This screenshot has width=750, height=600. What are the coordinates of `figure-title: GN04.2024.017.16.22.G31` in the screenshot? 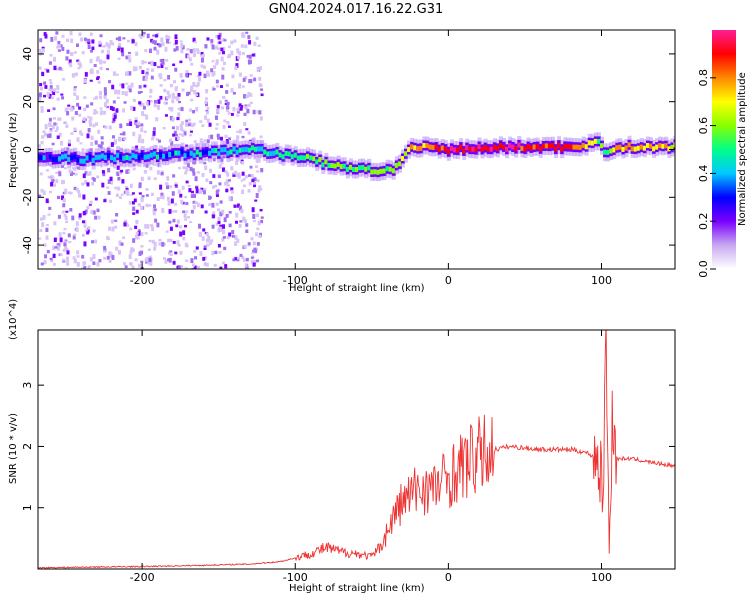 It's located at (356, 9).